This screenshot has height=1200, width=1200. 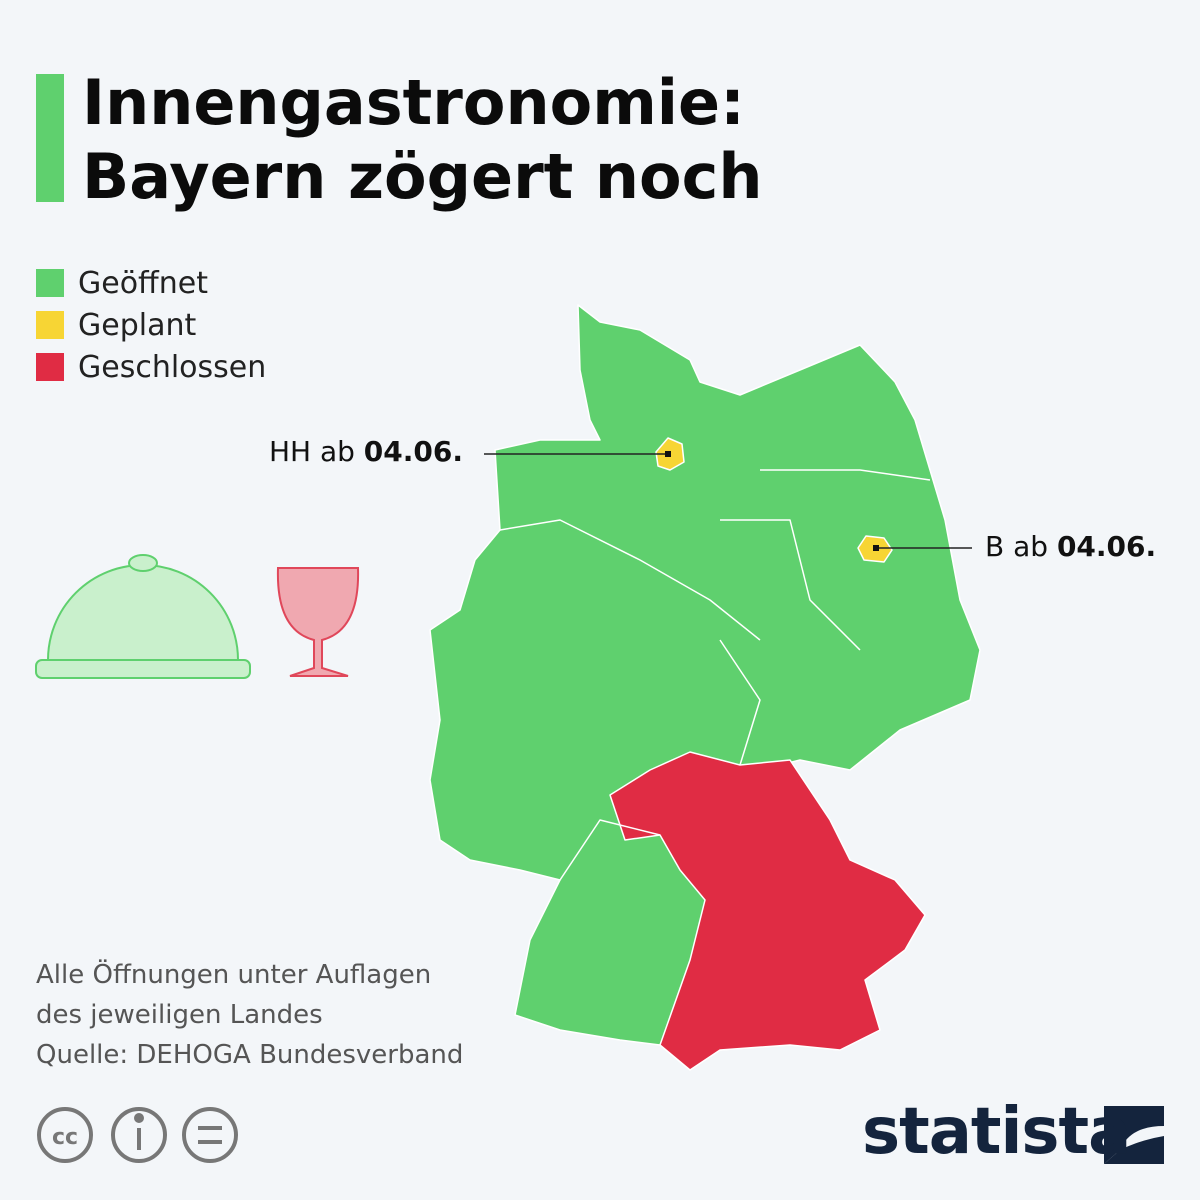 What do you see at coordinates (137, 1135) in the screenshot?
I see `license-icons` at bounding box center [137, 1135].